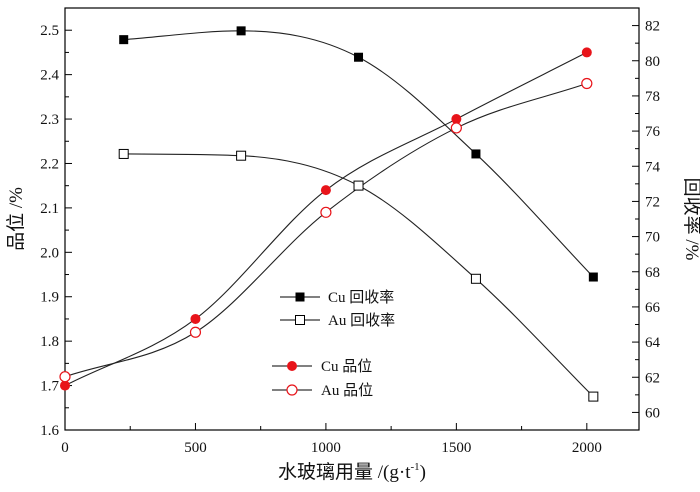 Image resolution: width=700 pixels, height=492 pixels. What do you see at coordinates (195, 448) in the screenshot?
I see `x-tick-label: 500` at bounding box center [195, 448].